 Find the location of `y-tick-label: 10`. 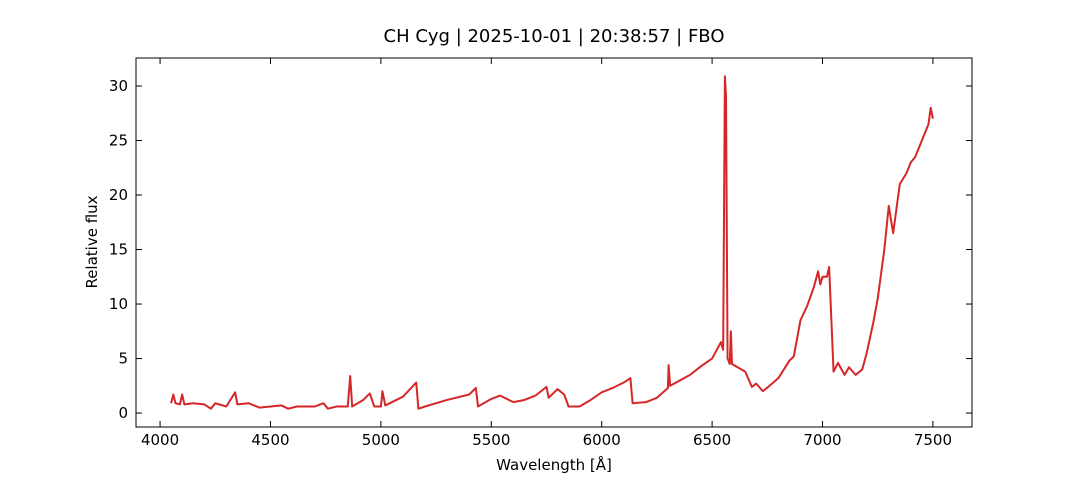

y-tick-label: 10 is located at coordinates (118, 304).